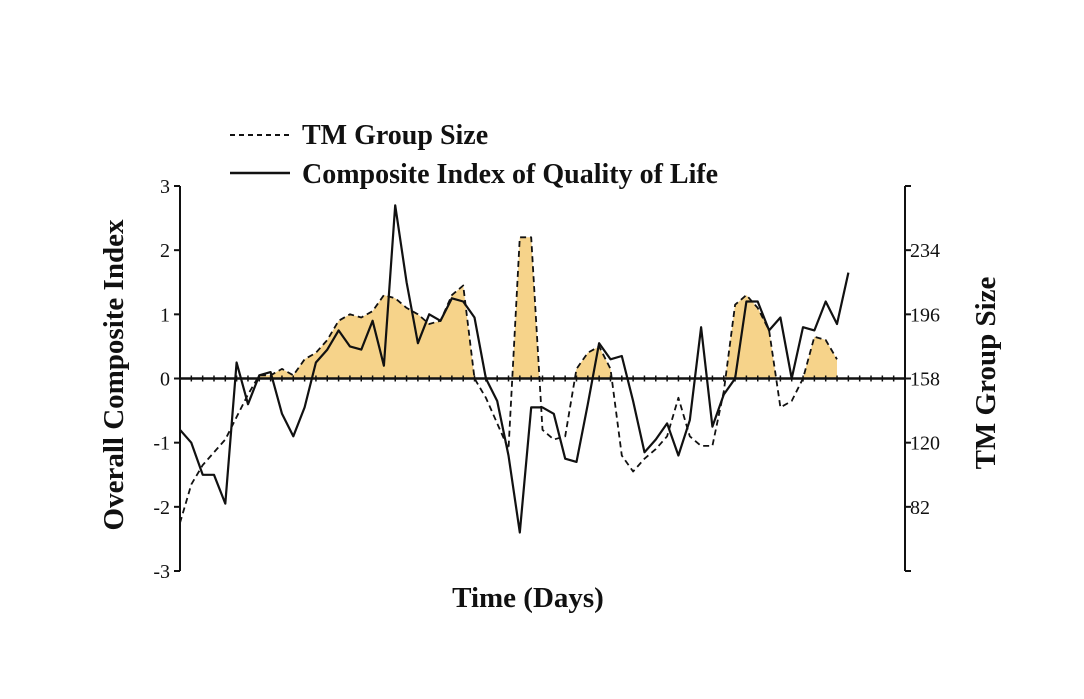 The width and height of the screenshot is (1084, 699). I want to click on left-tick-label: 2, so click(165, 251).